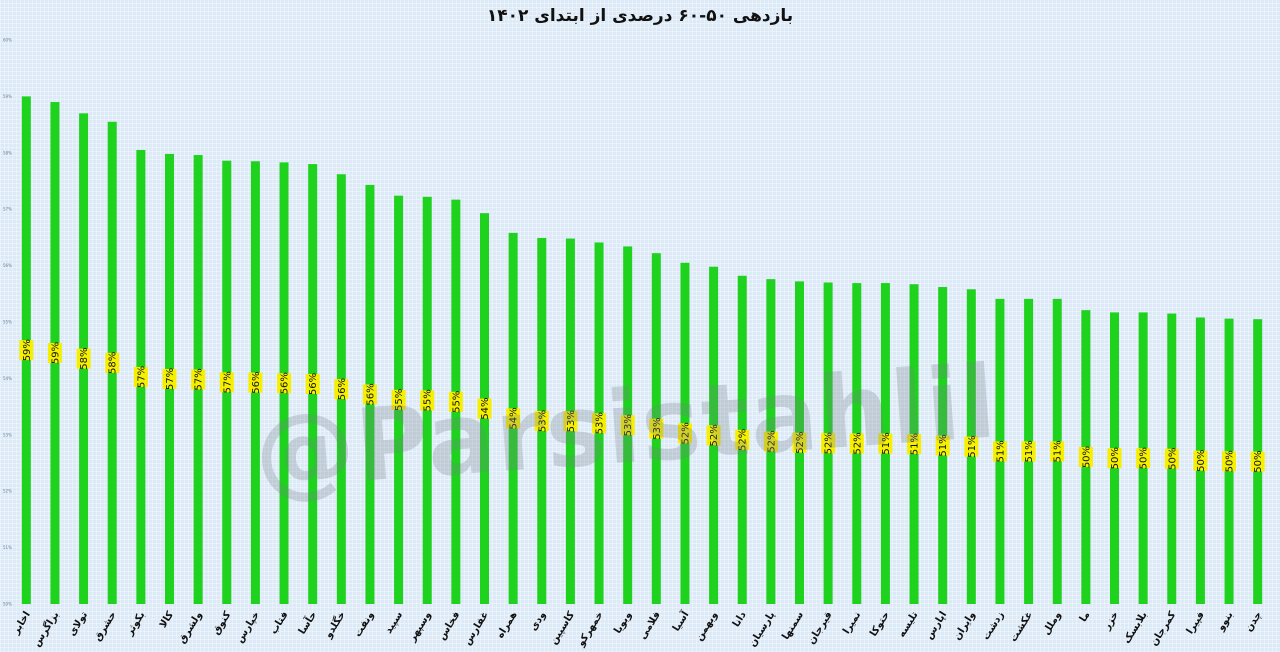  I want to click on bar-value-text: 55%, so click(399, 400).